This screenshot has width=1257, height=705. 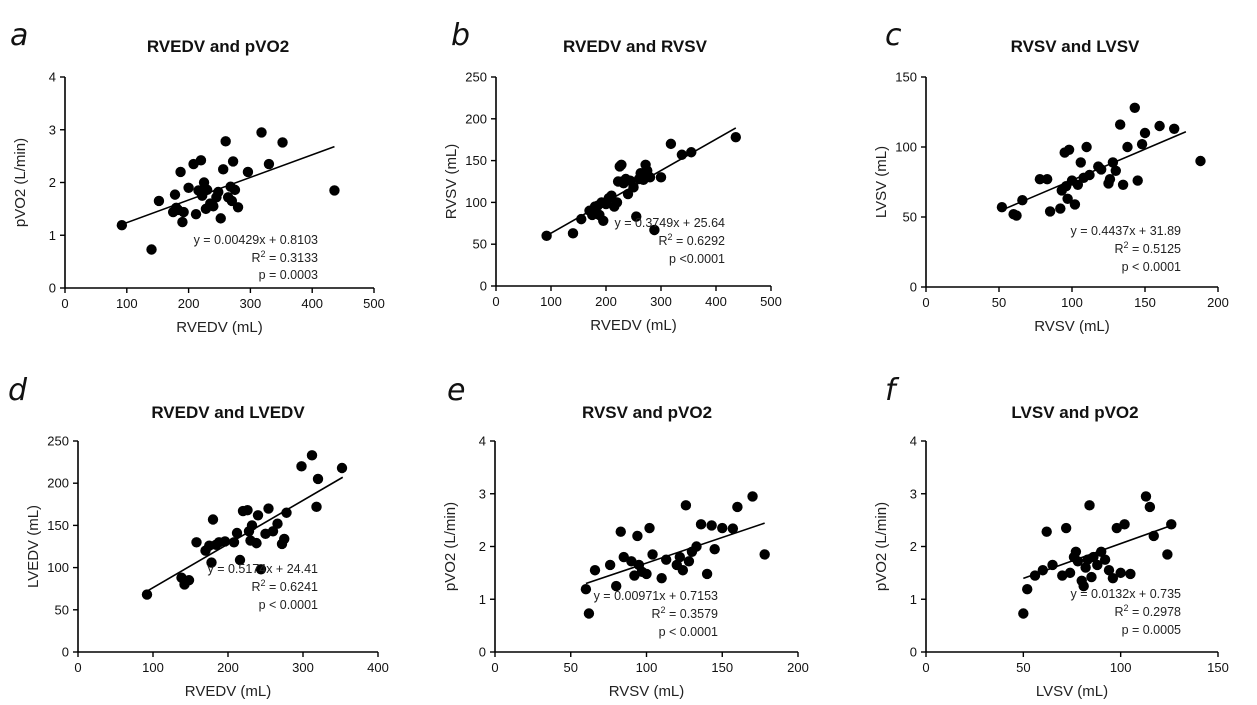 I want to click on r-squared-label: R2 = 0.6241, so click(x=284, y=586).